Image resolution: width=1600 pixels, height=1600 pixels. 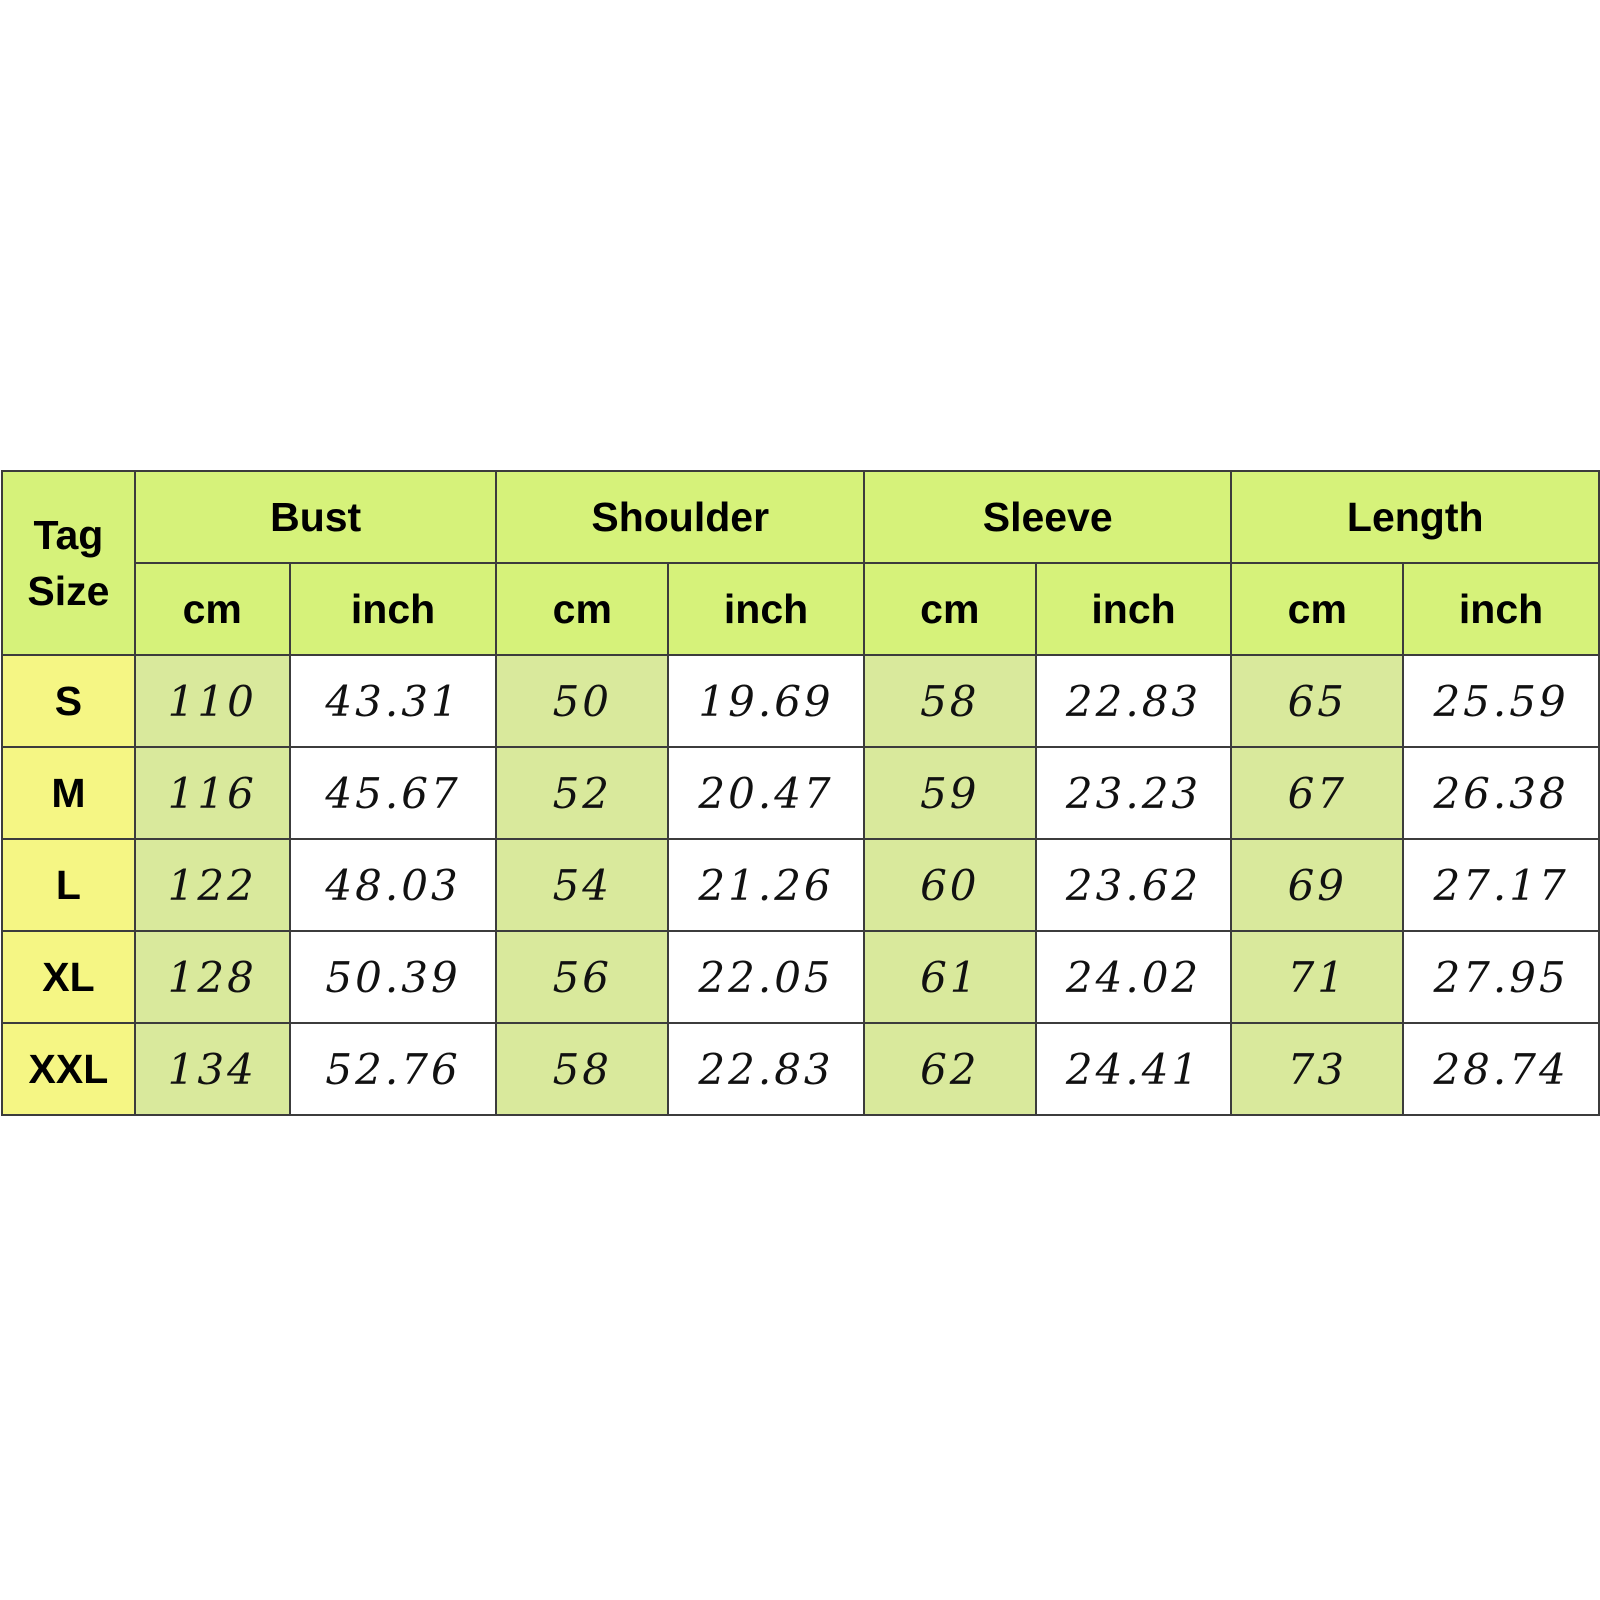 What do you see at coordinates (212, 609) in the screenshot?
I see `unit-header-bust-cm: cm` at bounding box center [212, 609].